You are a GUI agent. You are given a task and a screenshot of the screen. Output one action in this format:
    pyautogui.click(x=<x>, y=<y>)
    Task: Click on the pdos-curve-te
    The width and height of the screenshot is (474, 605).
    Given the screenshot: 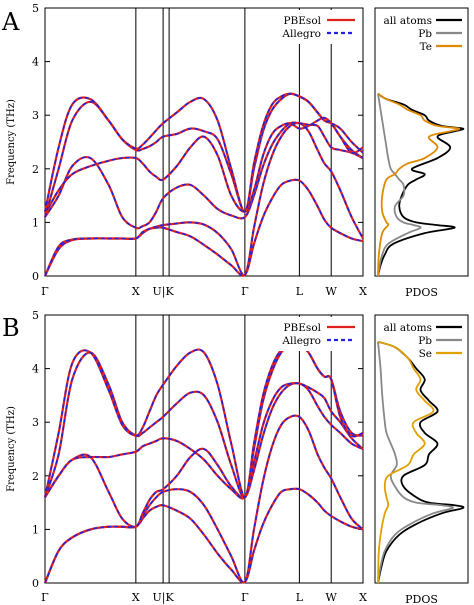 What is the action you would take?
    pyautogui.click(x=419, y=184)
    